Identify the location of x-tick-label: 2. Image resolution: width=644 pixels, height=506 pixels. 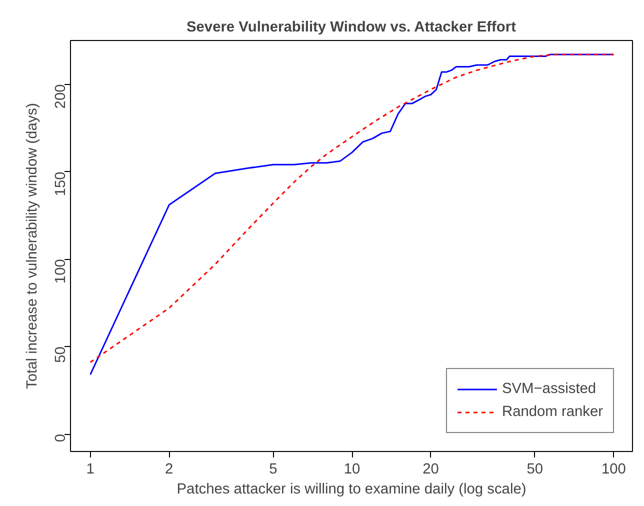
(169, 470).